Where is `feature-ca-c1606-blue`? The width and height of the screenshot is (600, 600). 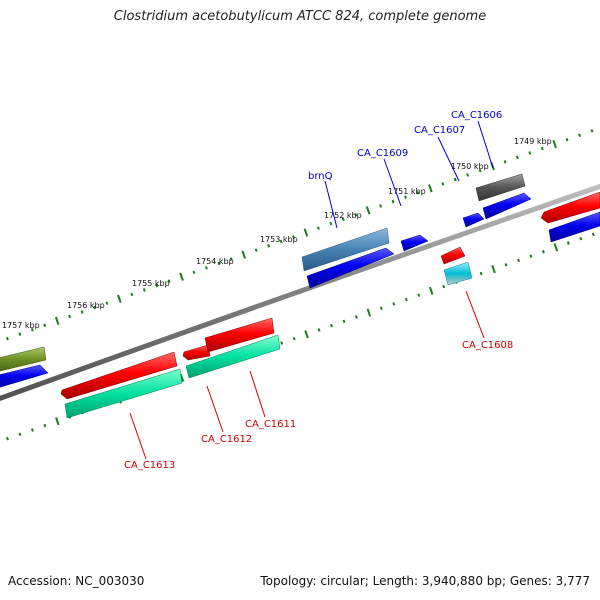
feature-ca-c1606-blue is located at coordinates (507, 206).